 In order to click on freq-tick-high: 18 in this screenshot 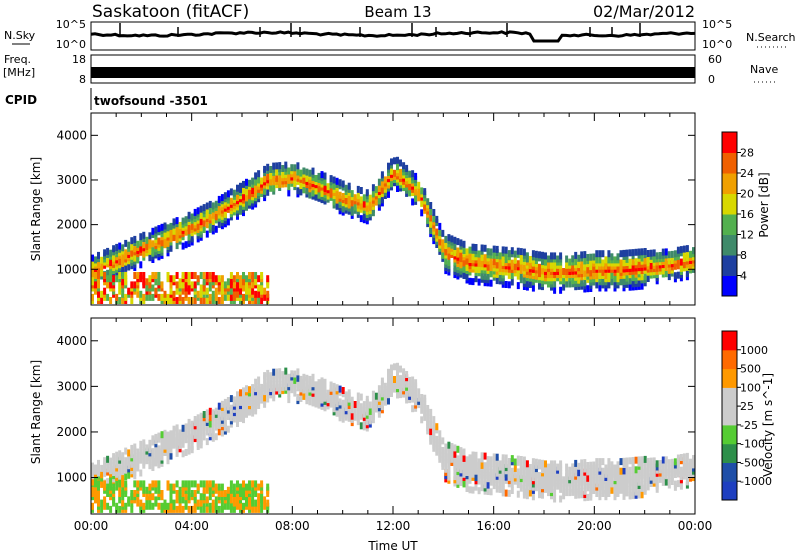, I will do `click(79, 59)`.